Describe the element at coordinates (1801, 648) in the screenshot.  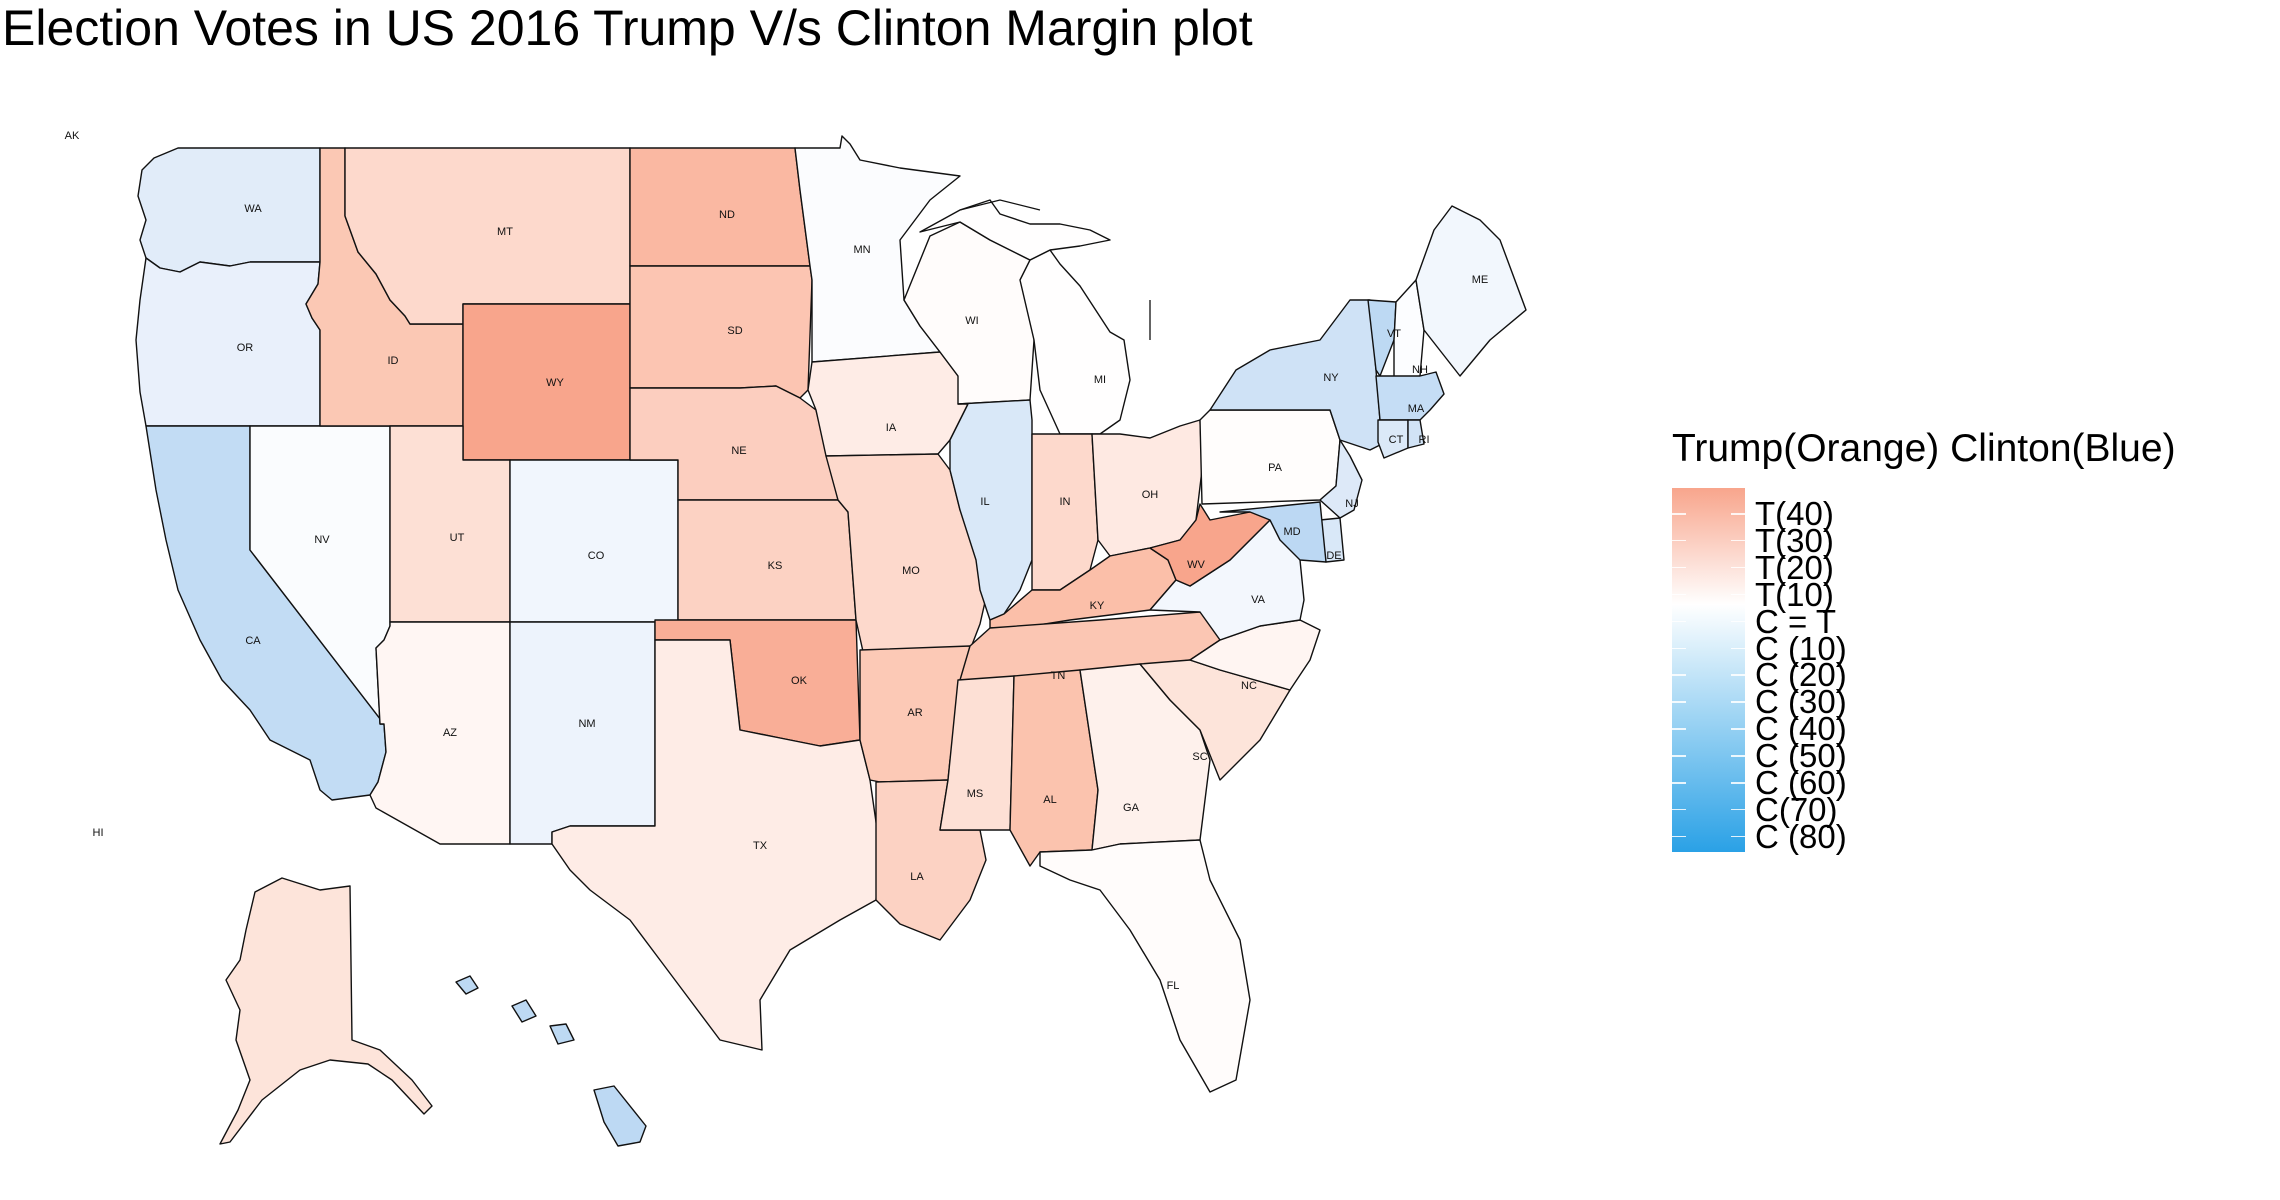
I see `legend-label: C (10)` at that location.